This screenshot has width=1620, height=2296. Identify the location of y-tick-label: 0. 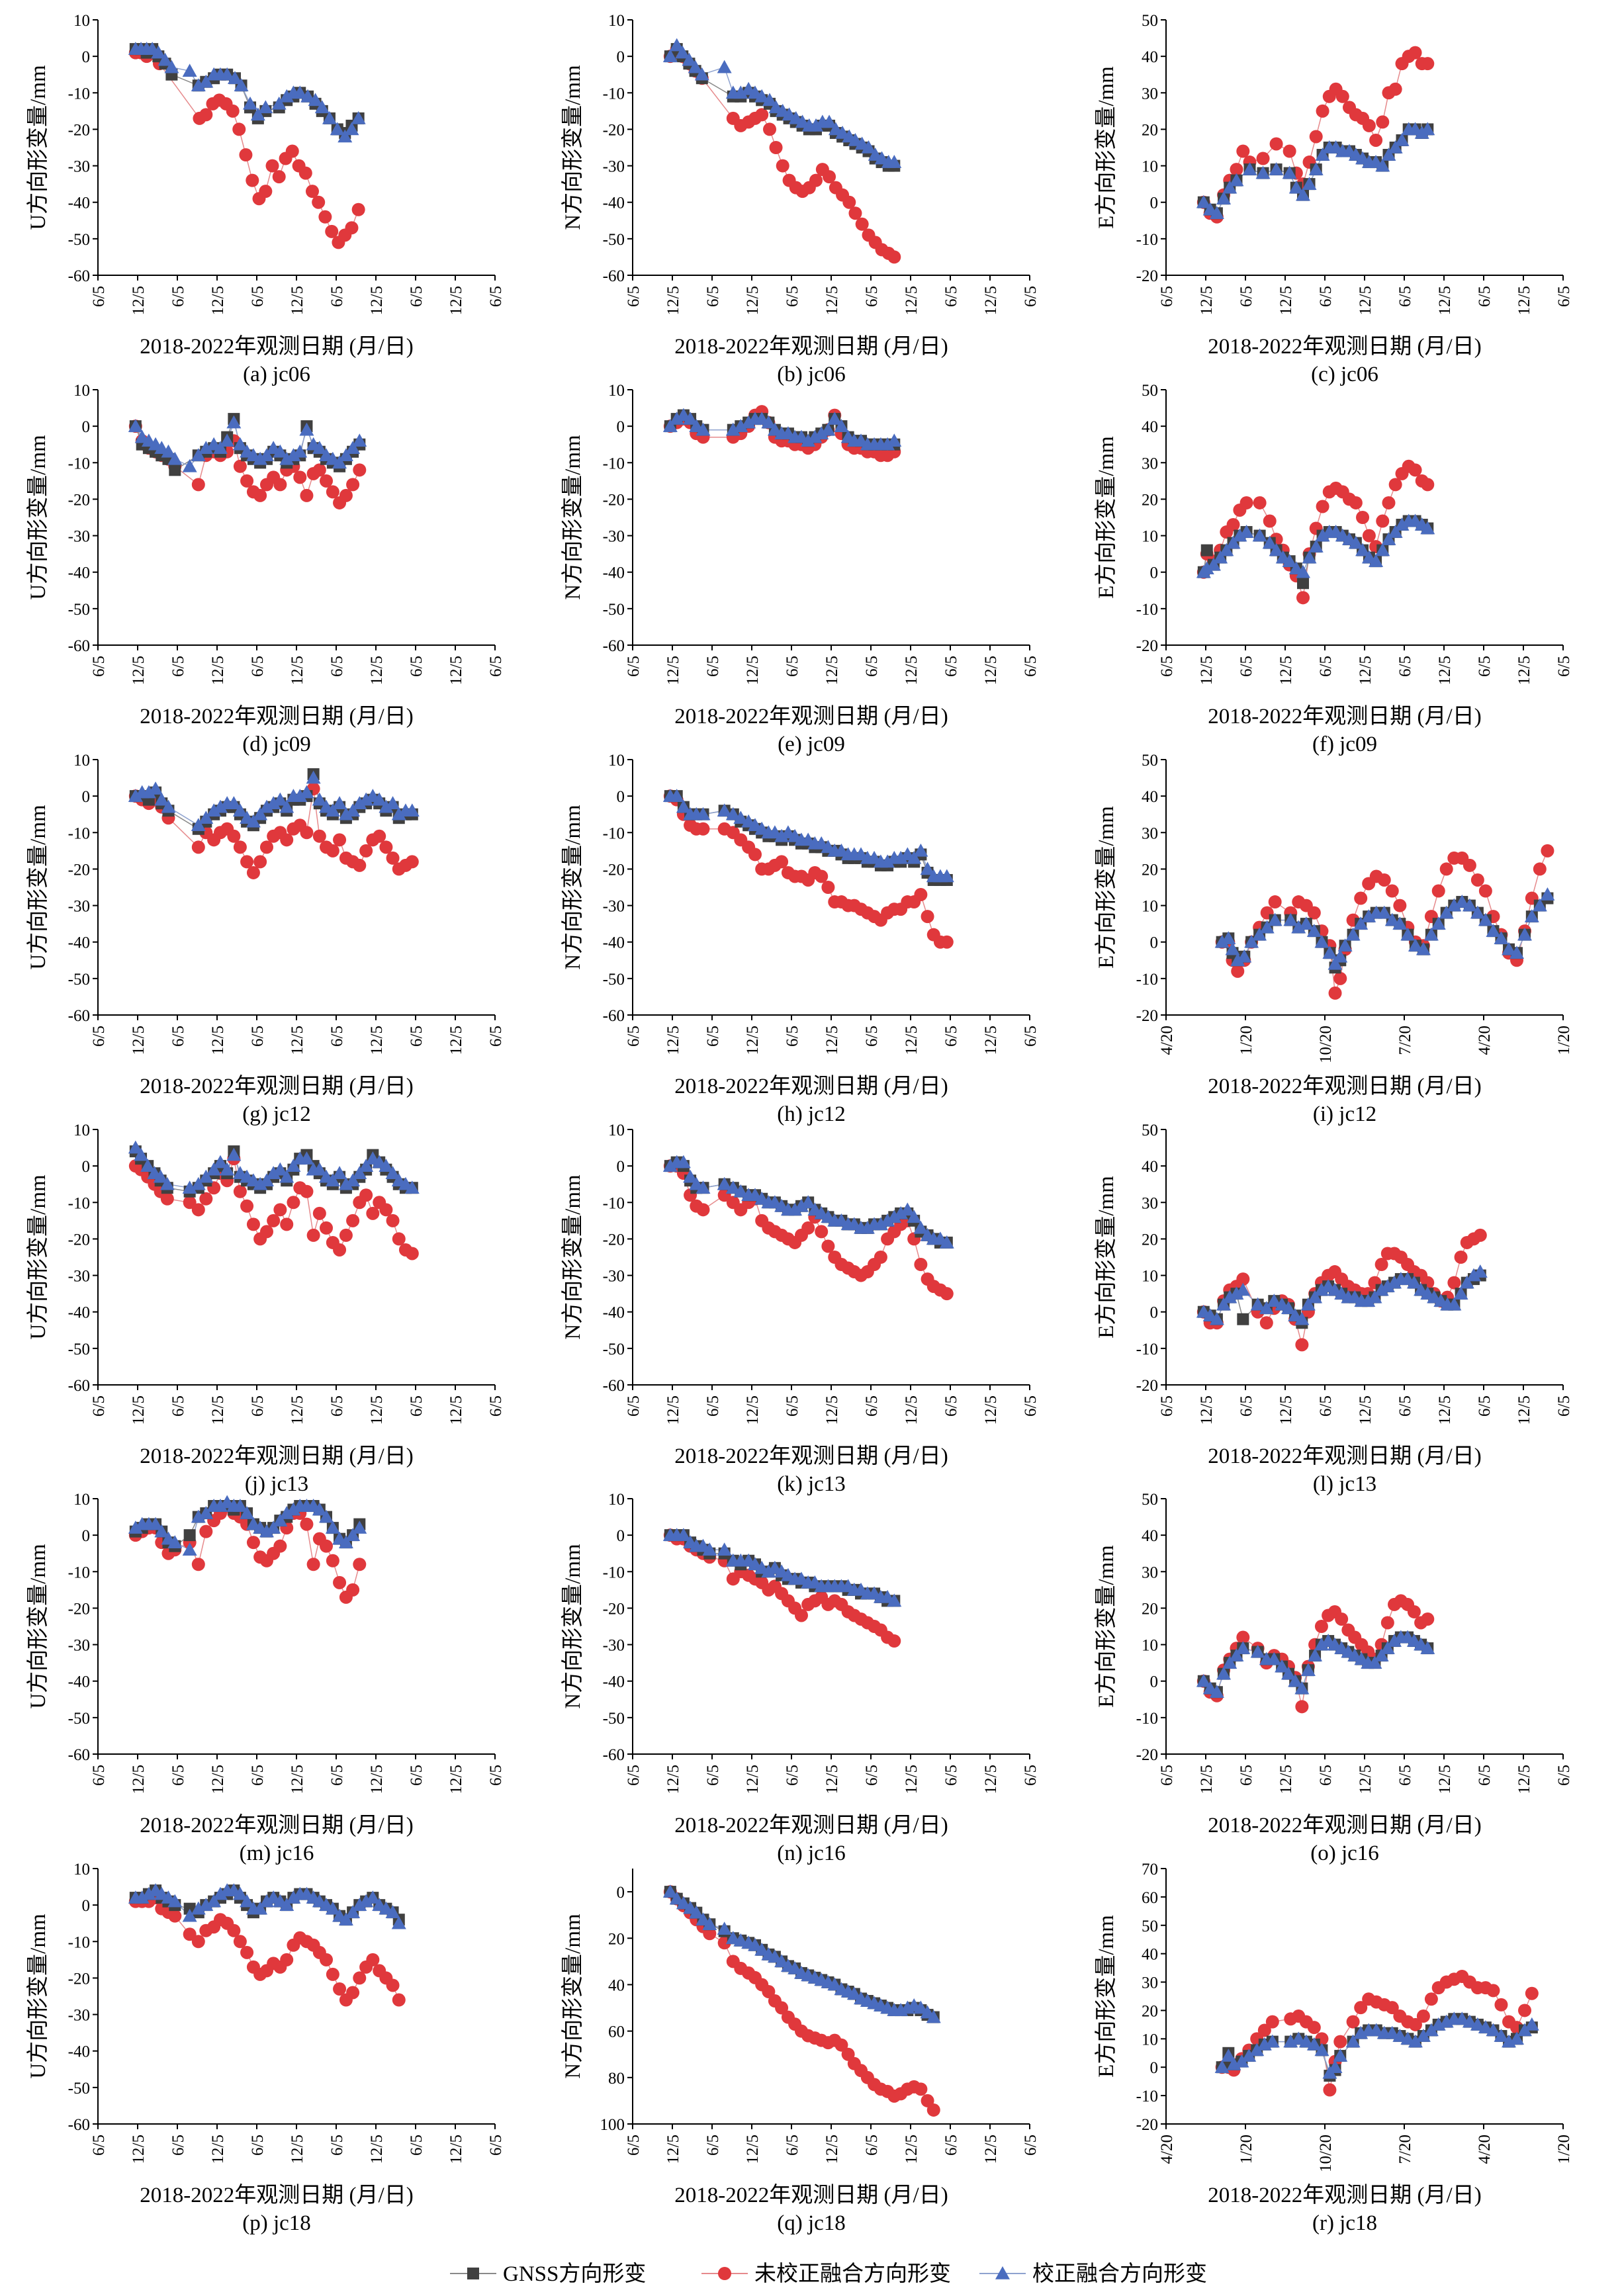
(86, 57).